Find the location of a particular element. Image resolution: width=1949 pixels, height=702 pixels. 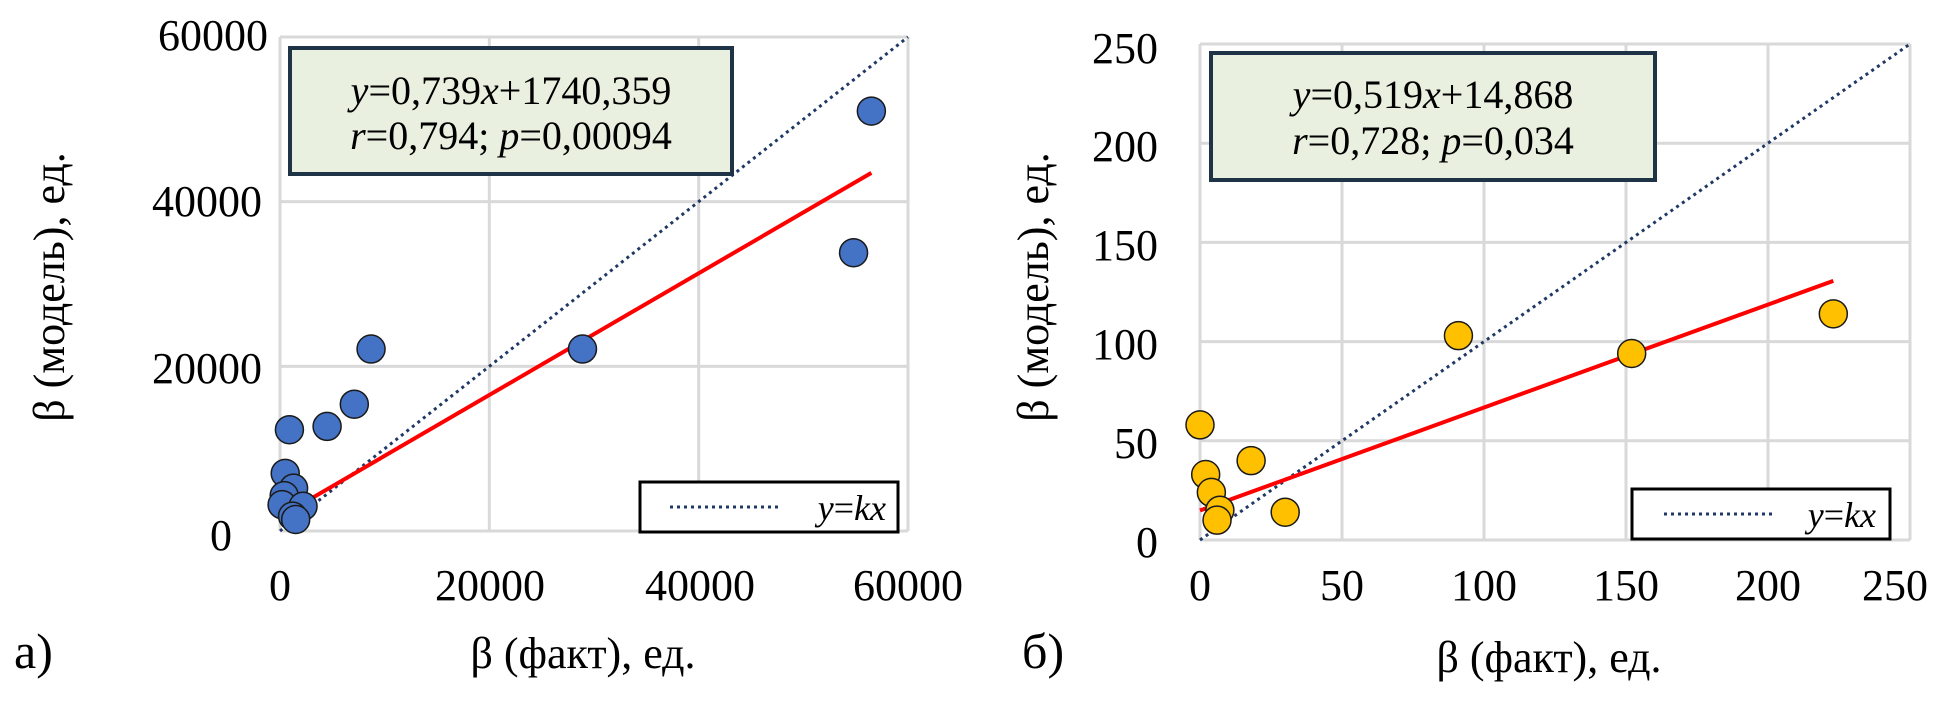

x-tick-b-1: 50 is located at coordinates (1342, 585).